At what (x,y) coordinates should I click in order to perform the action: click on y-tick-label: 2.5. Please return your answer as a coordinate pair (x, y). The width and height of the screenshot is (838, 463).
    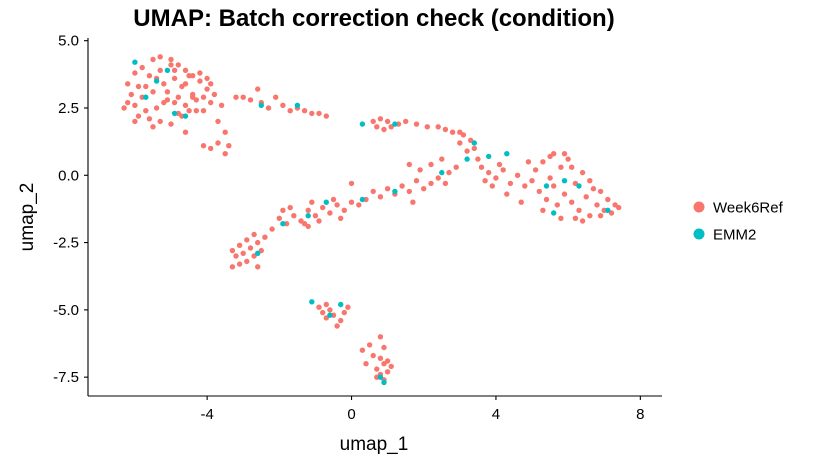
    Looking at the image, I should click on (68, 108).